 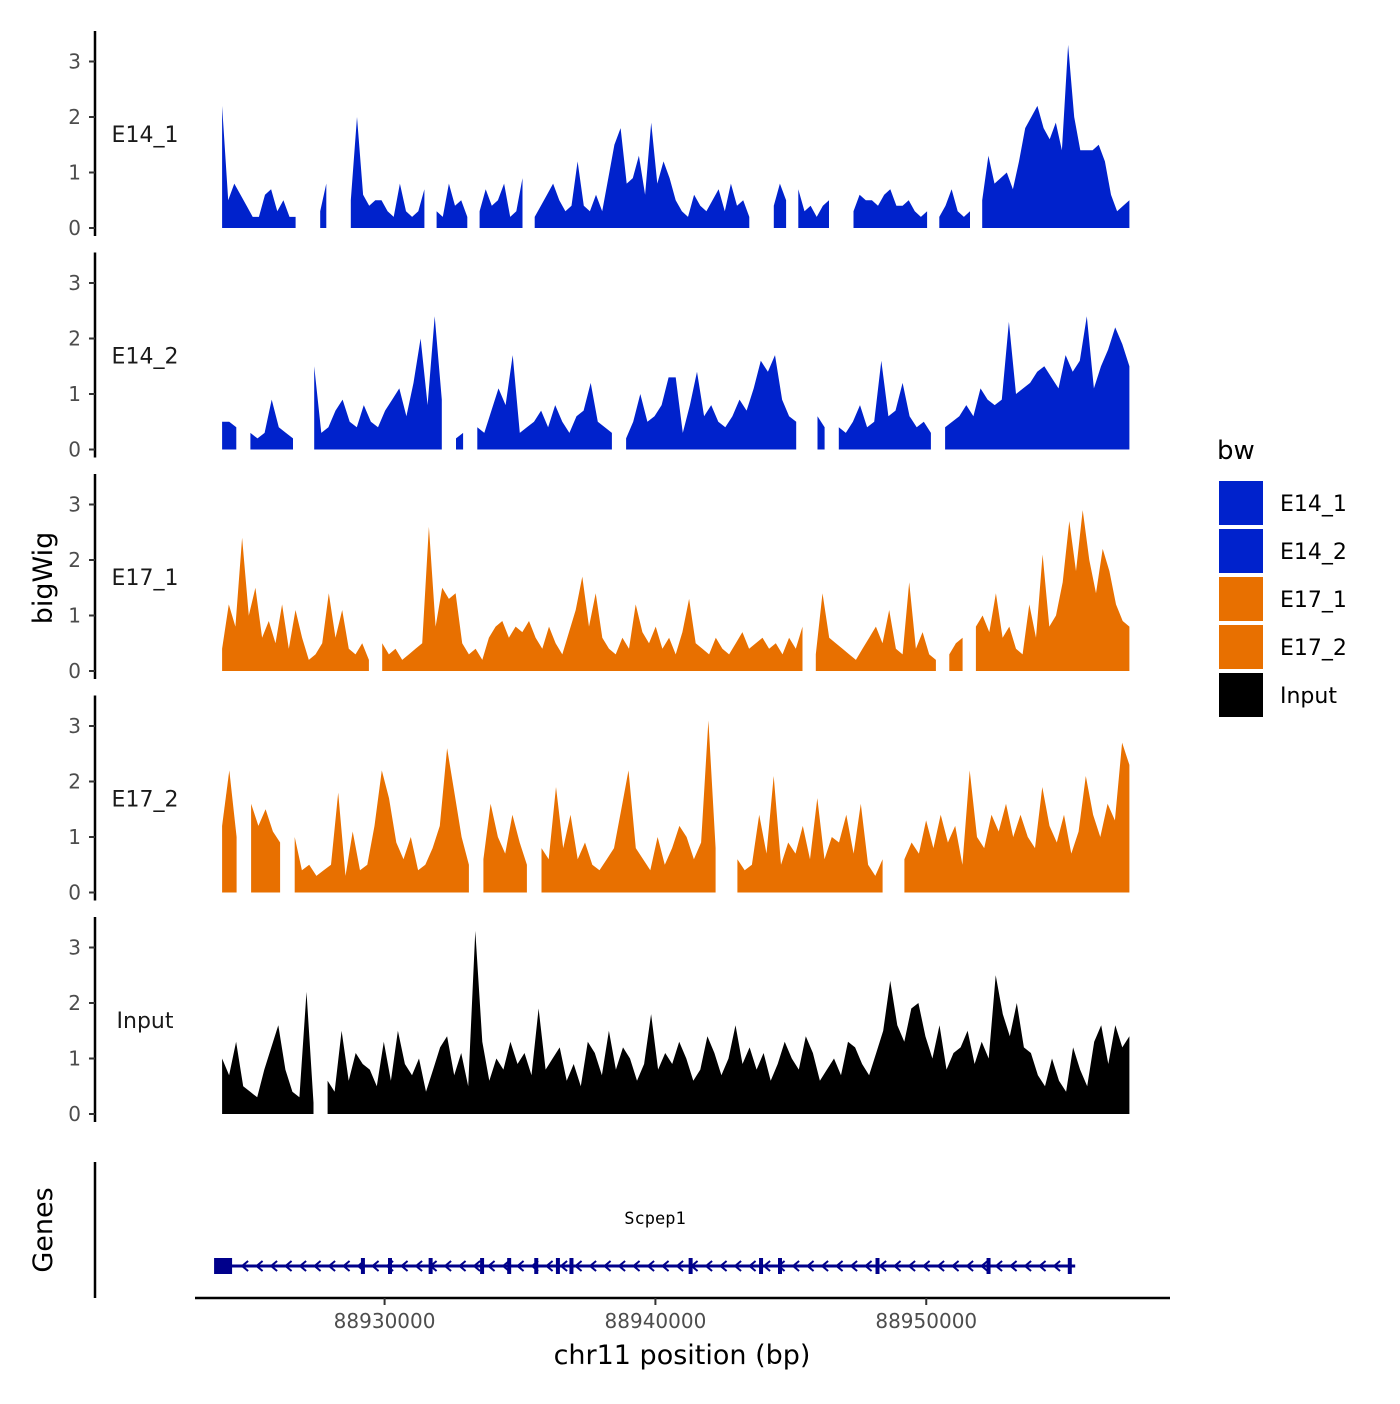 I want to click on legend-item-e17_1: E17_1, so click(x=1283, y=599).